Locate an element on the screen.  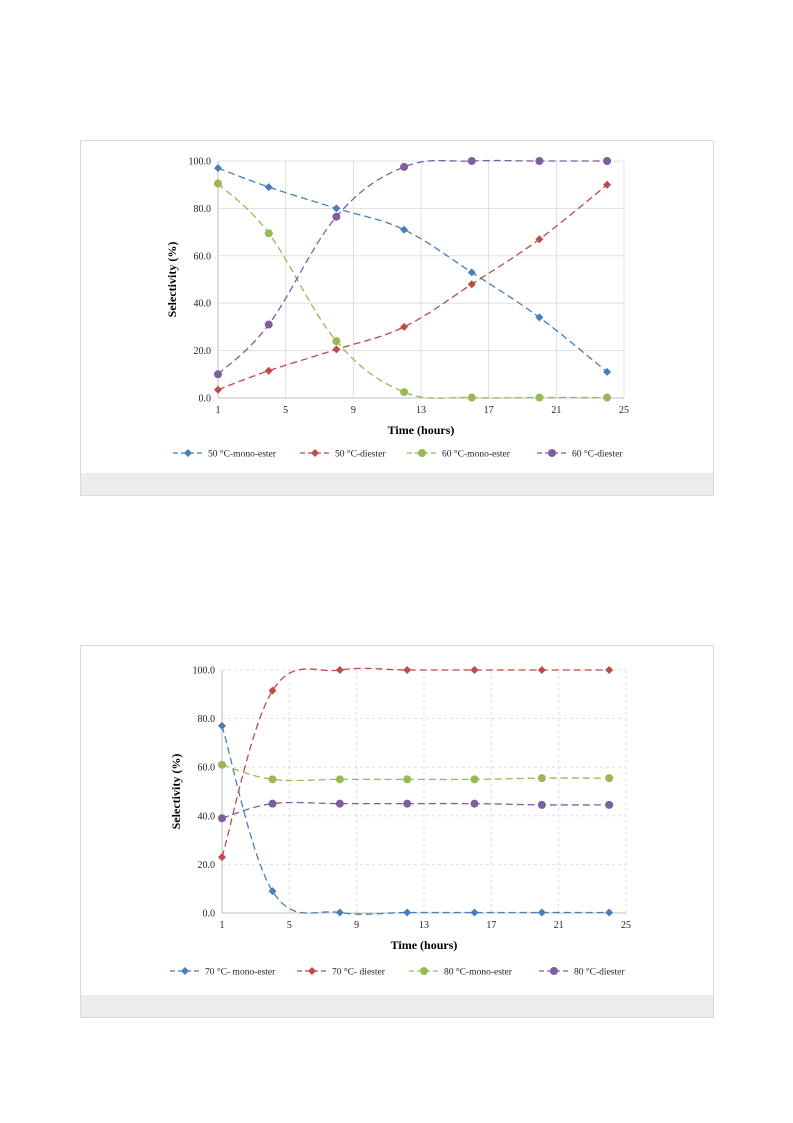
chart-2-series-0-line is located at coordinates (415, 820).